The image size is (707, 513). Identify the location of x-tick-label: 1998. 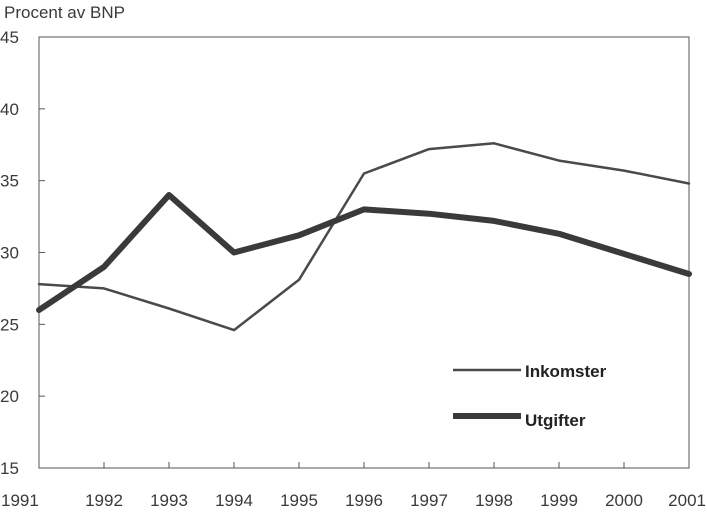
(494, 500).